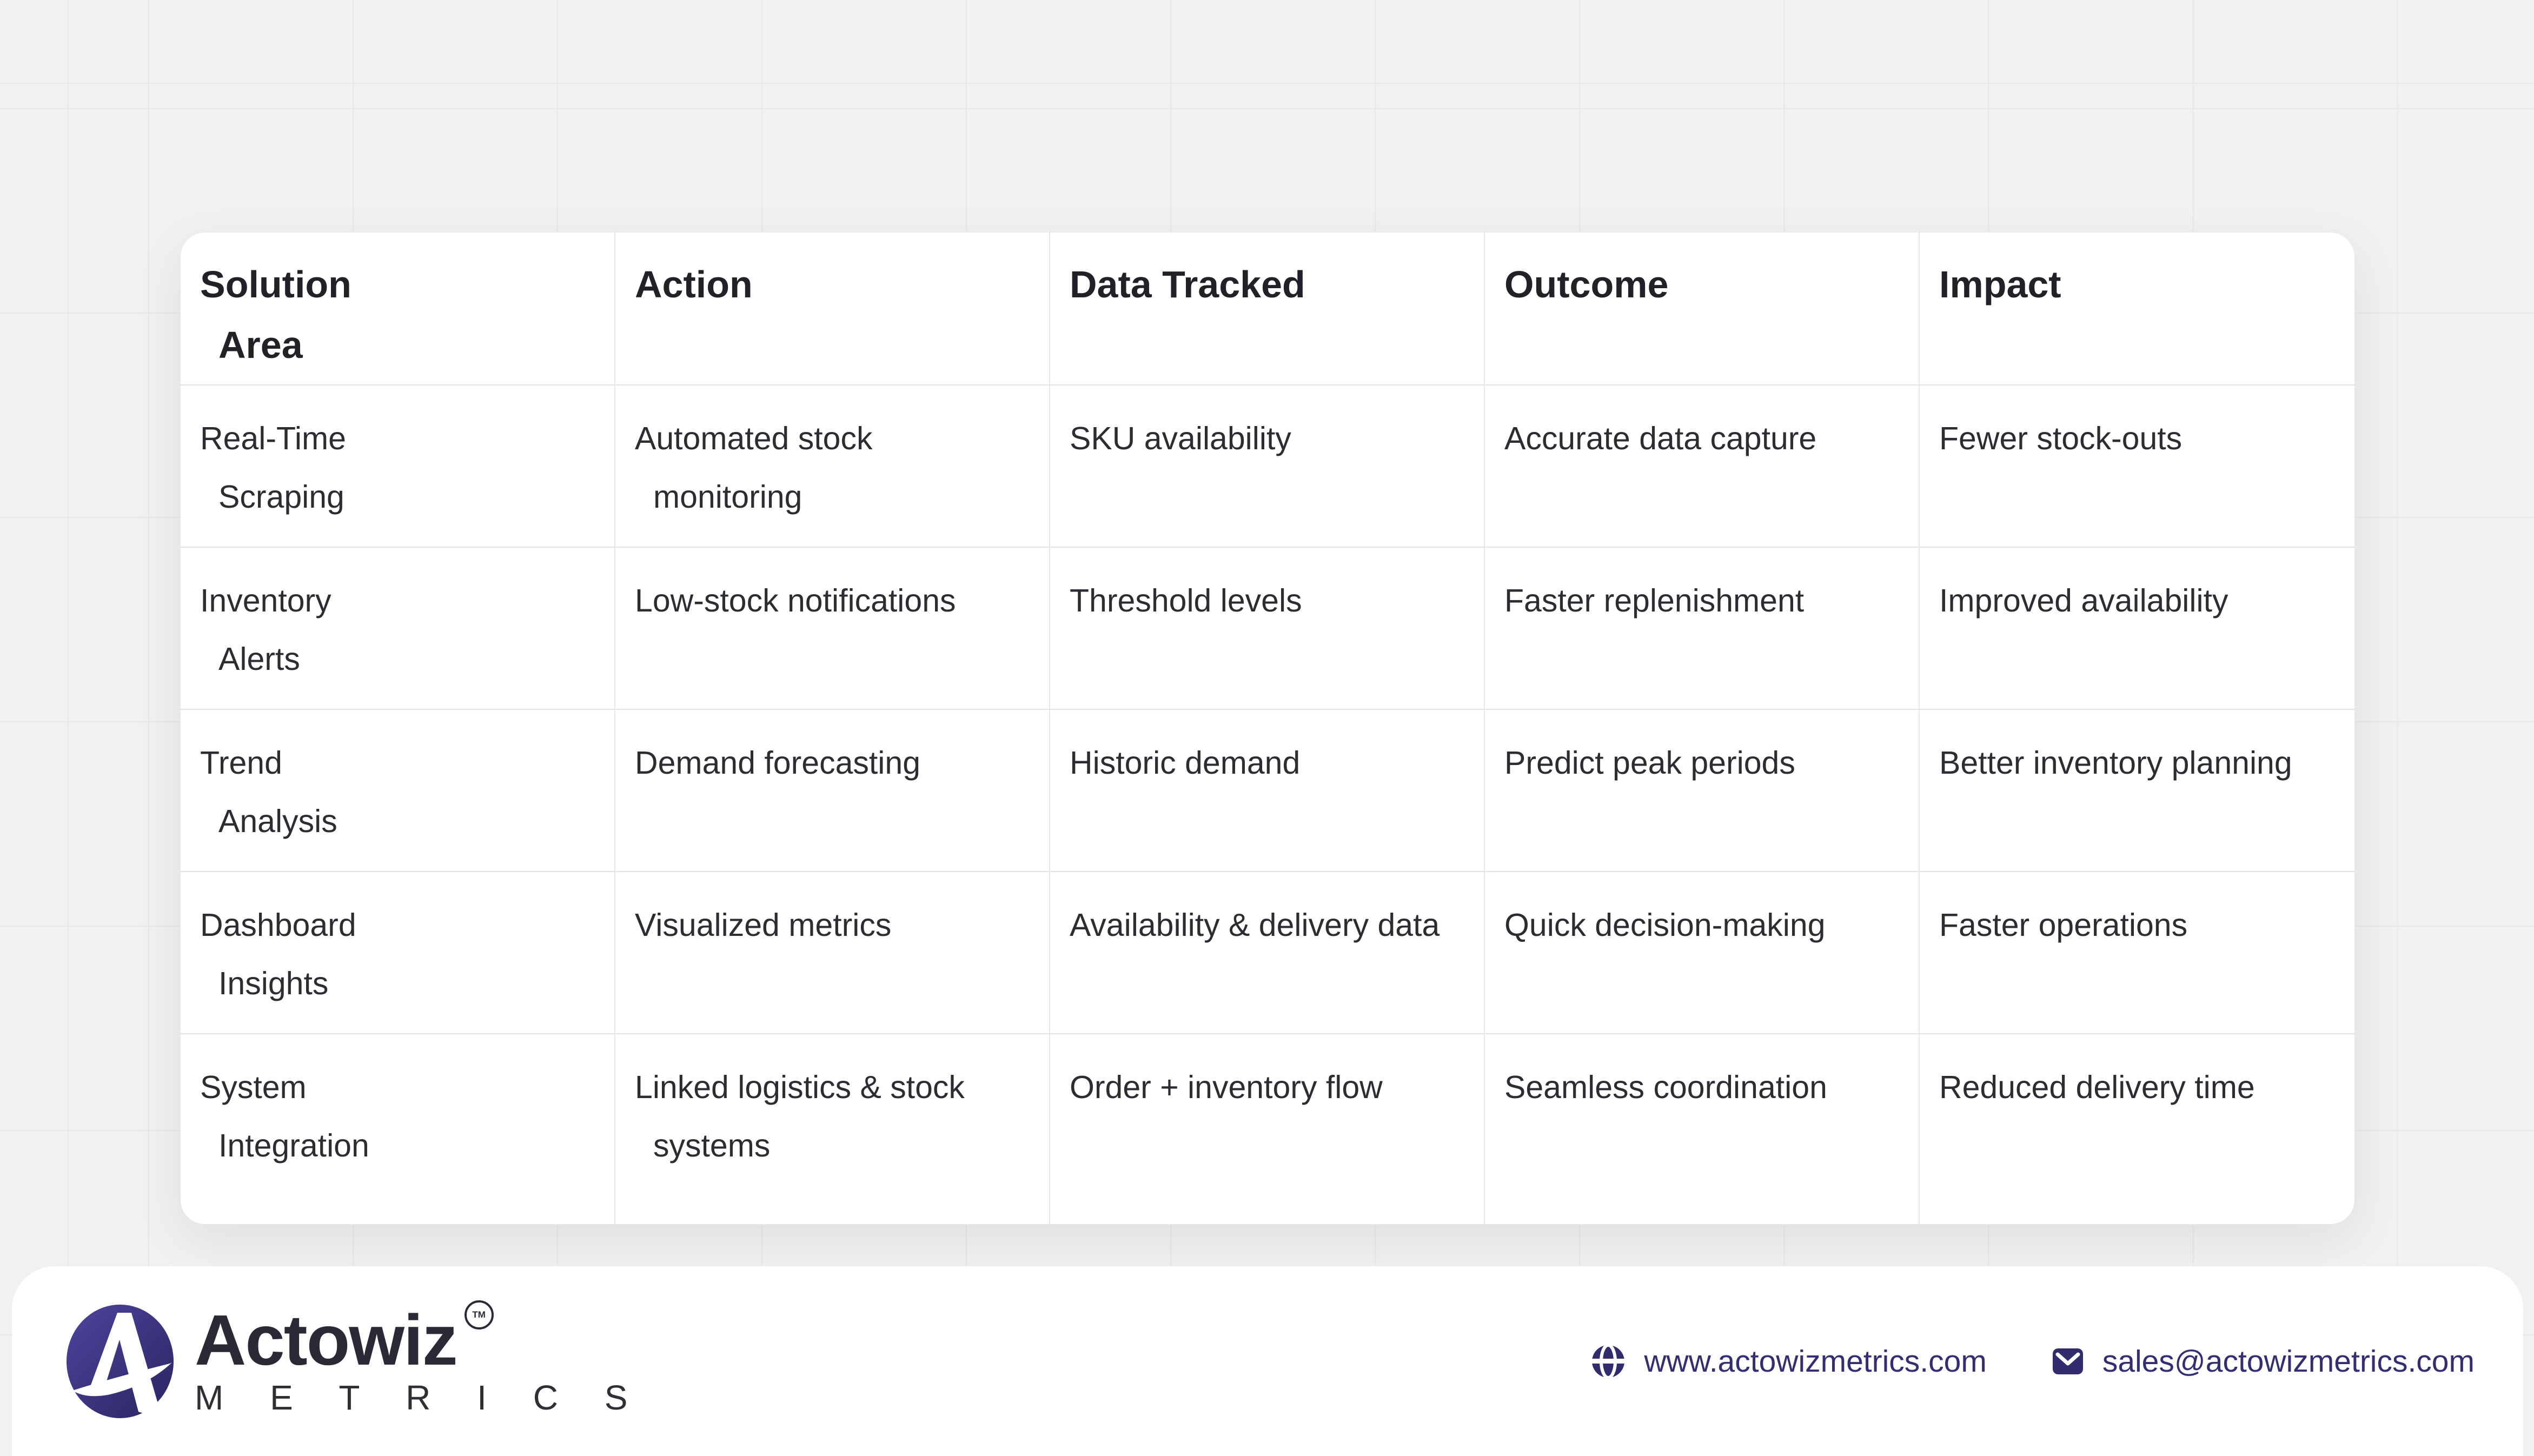 This screenshot has width=2534, height=1456. What do you see at coordinates (2067, 1361) in the screenshot?
I see `mail-icon` at bounding box center [2067, 1361].